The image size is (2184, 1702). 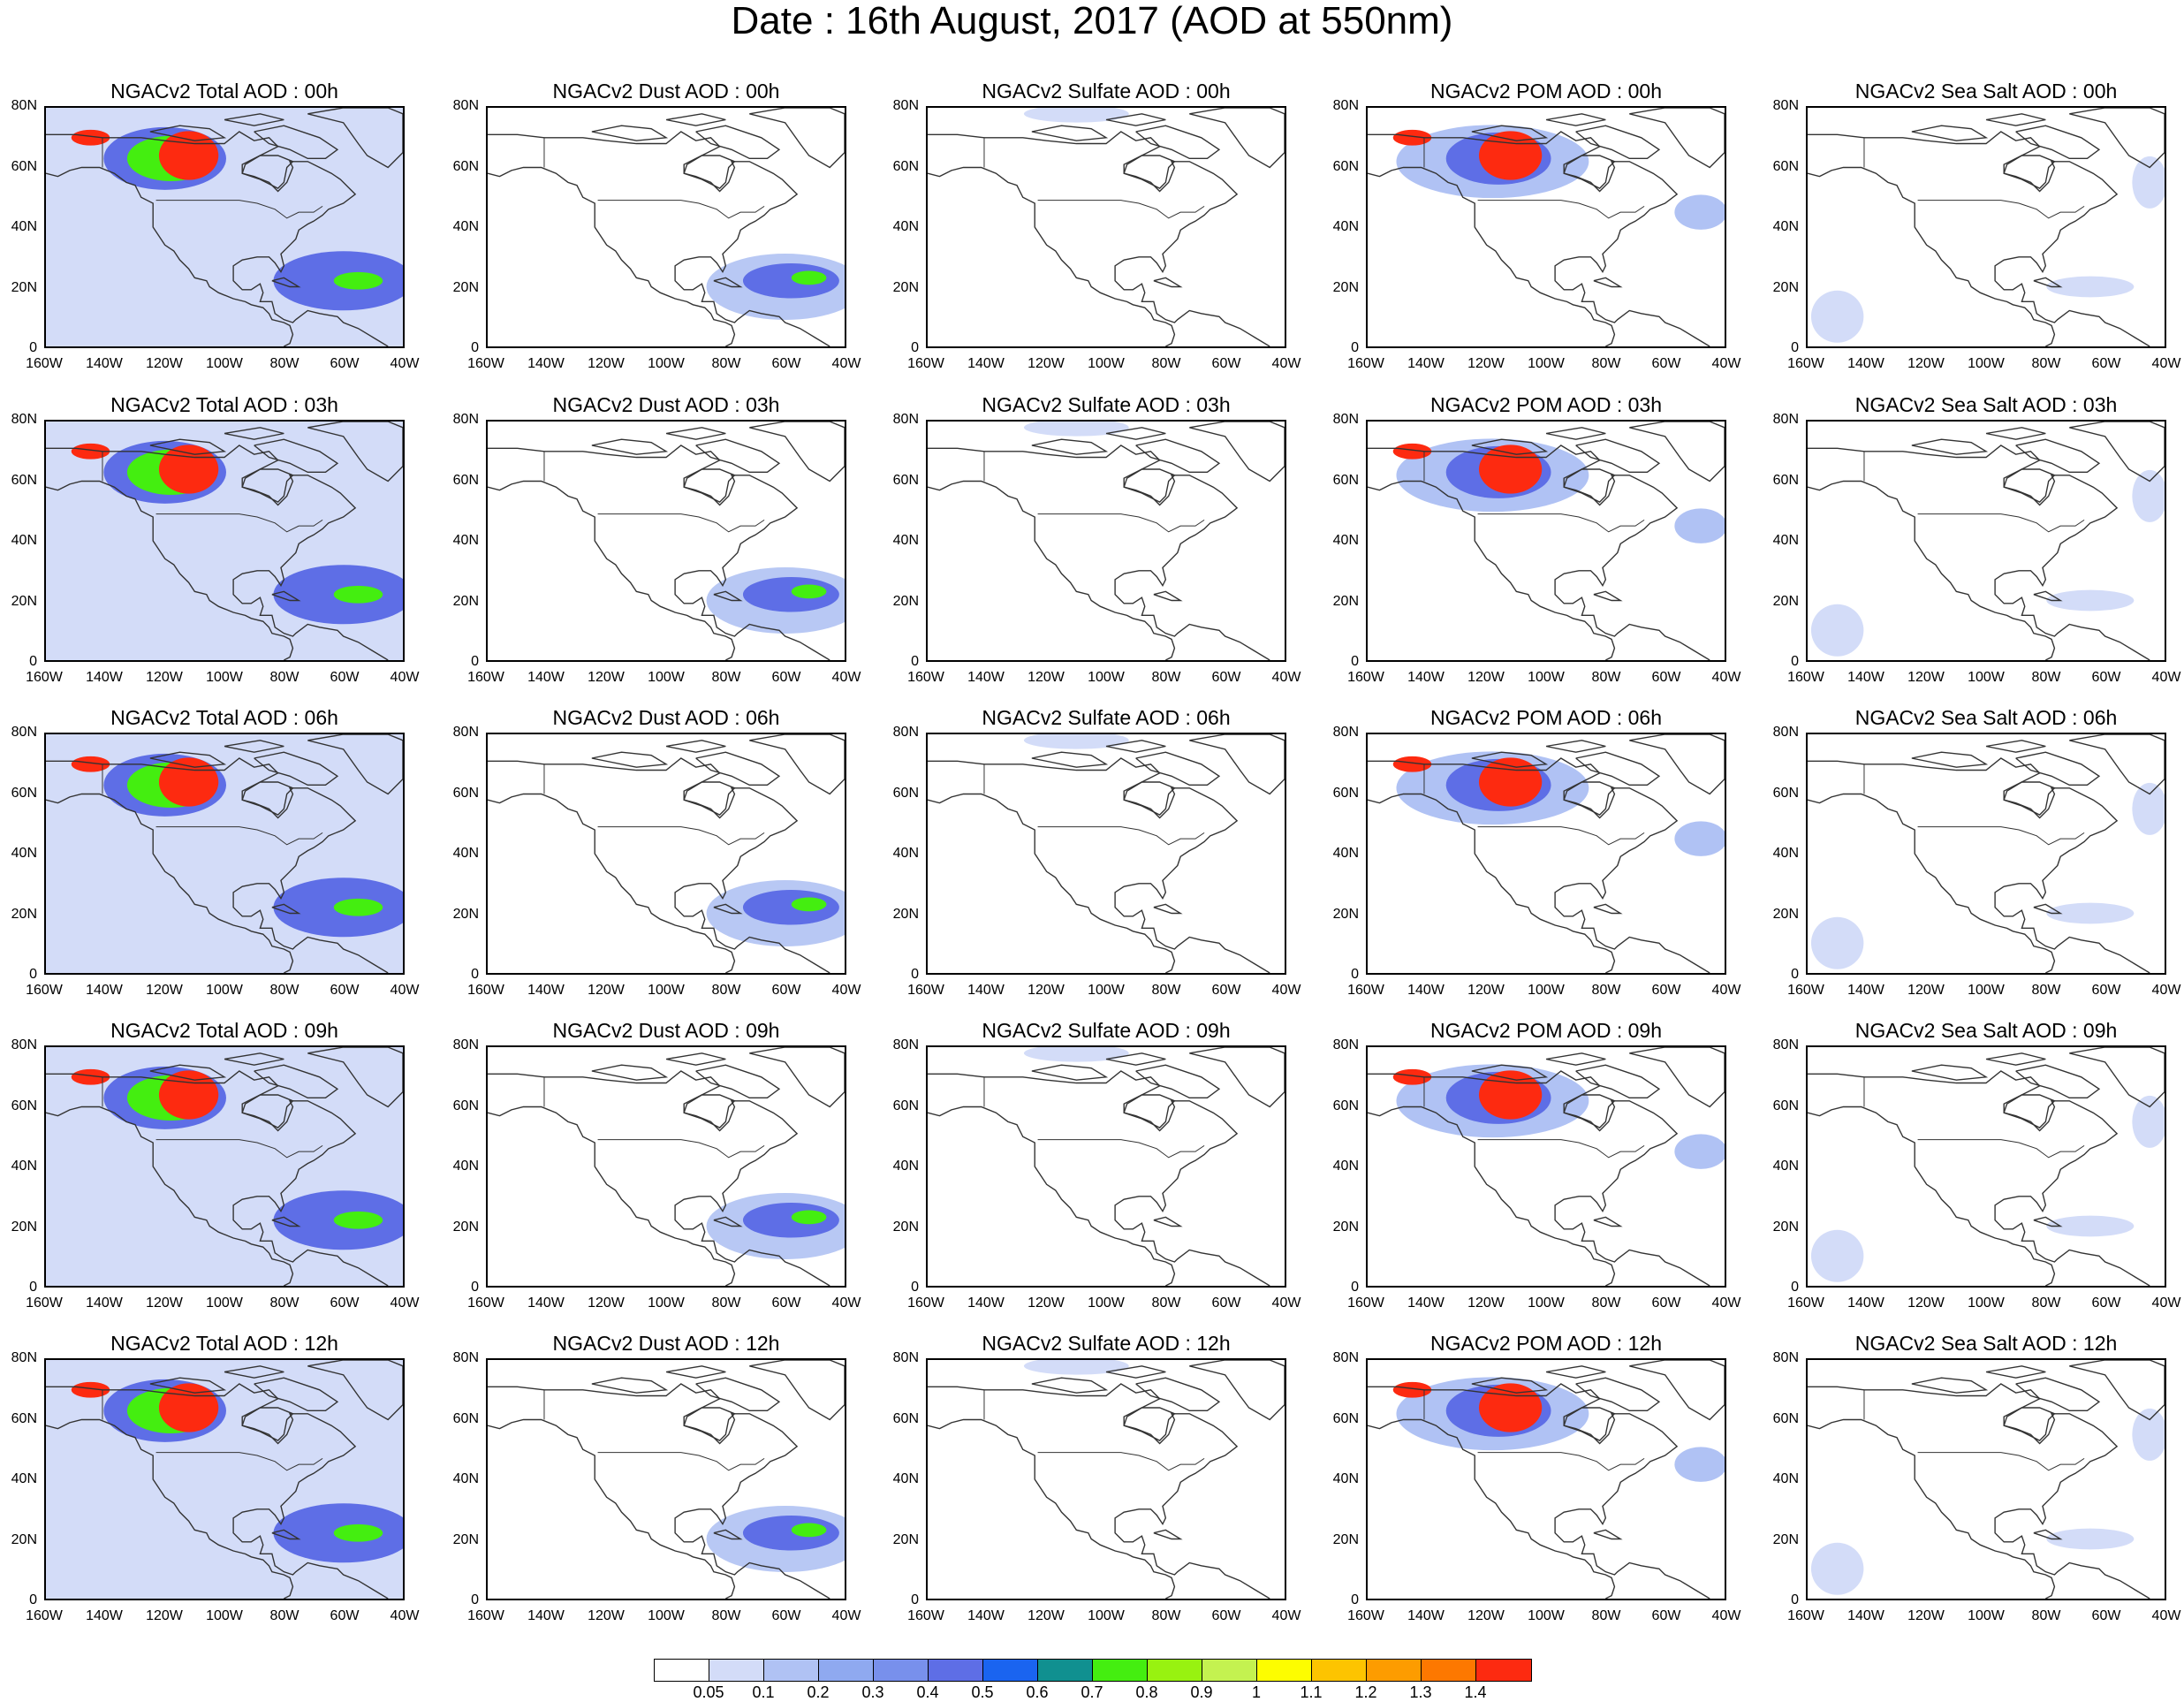 I want to click on panel-title: NGACv2 Total AOD : 12h, so click(x=224, y=1343).